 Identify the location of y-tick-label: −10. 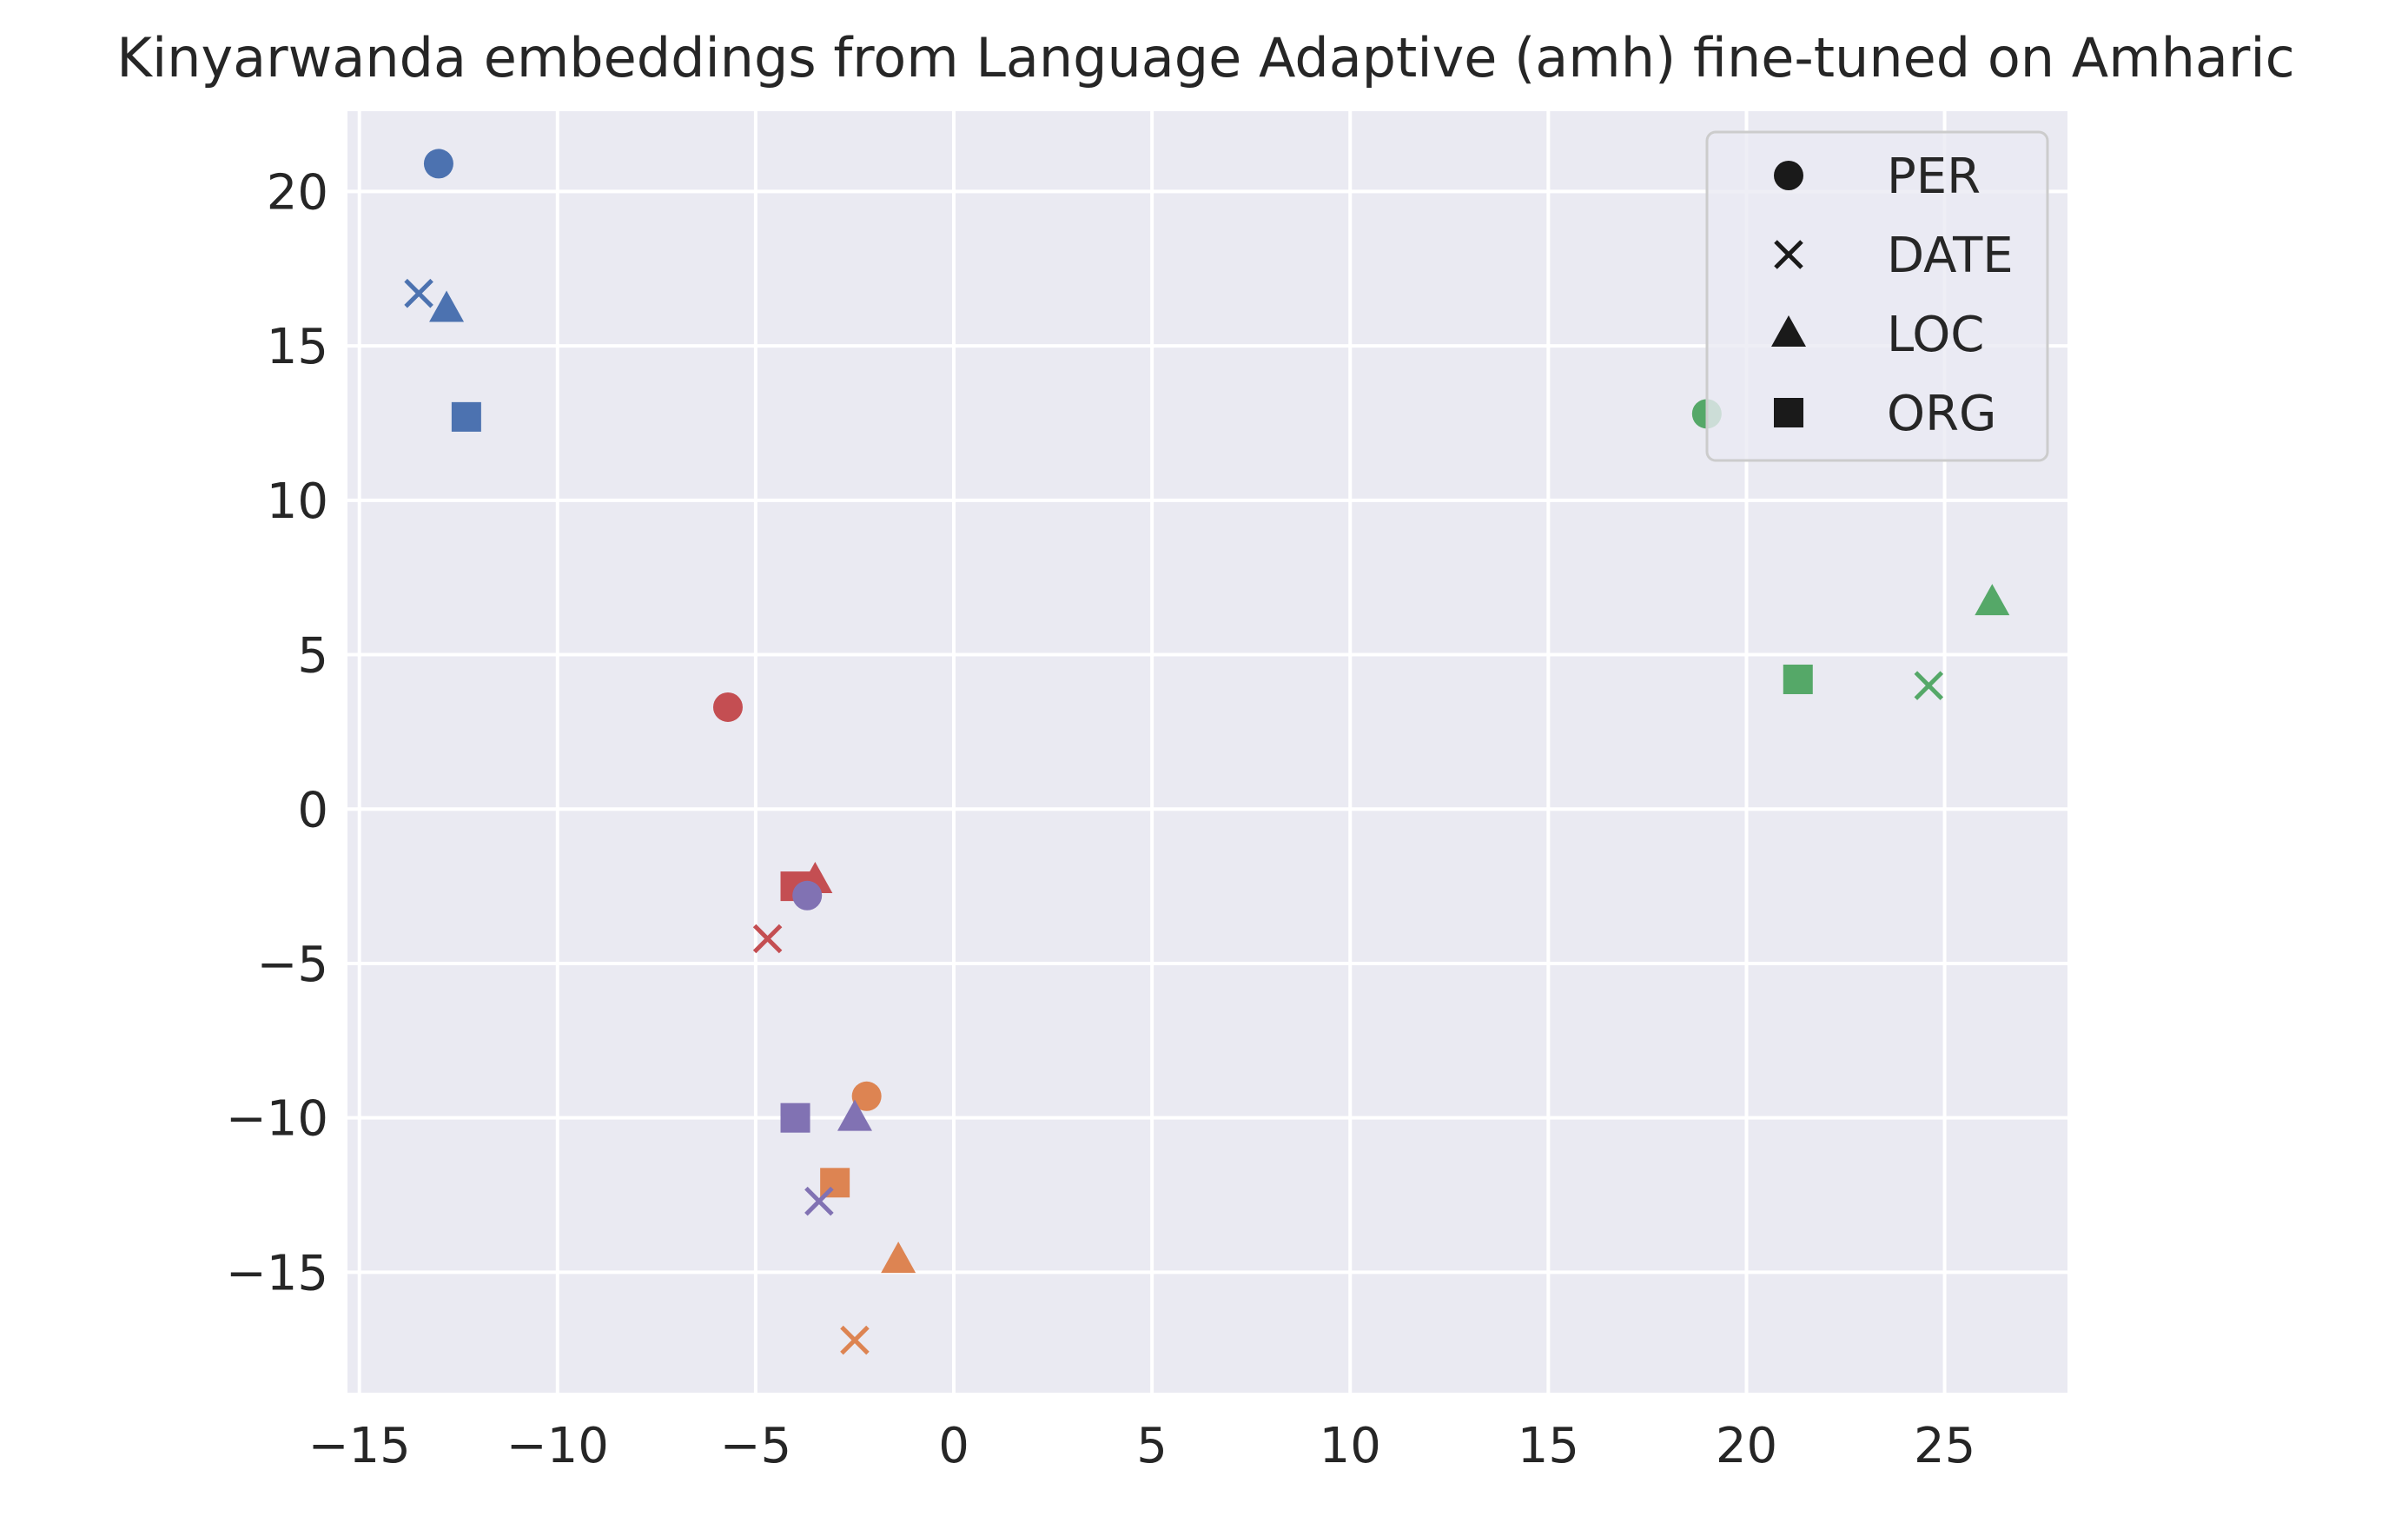
(277, 1119).